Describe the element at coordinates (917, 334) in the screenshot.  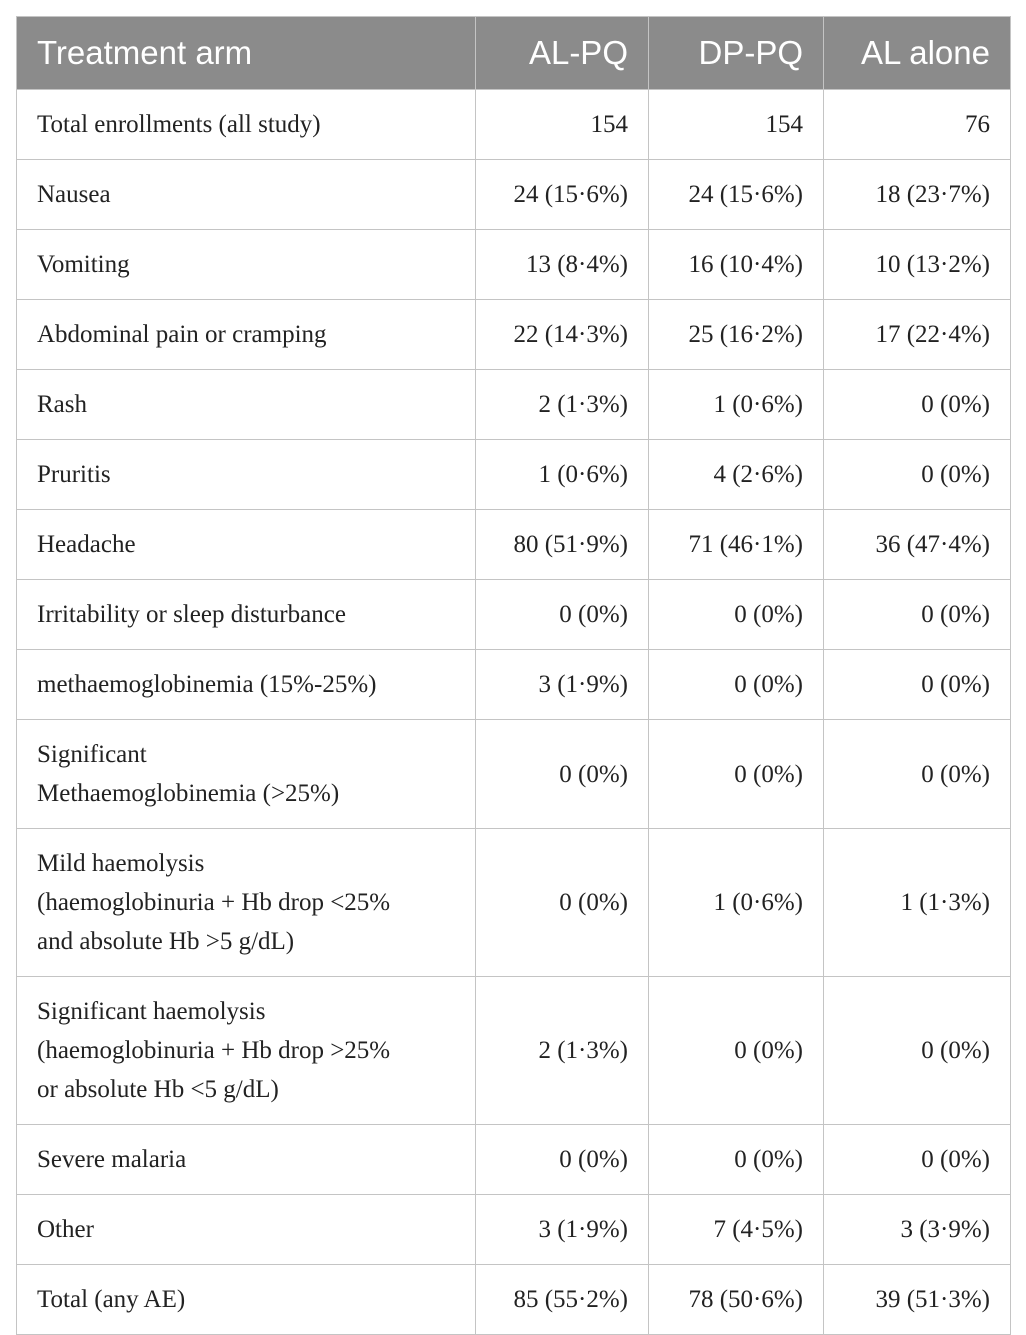
I see `value-cell: 17 (22·4%)` at that location.